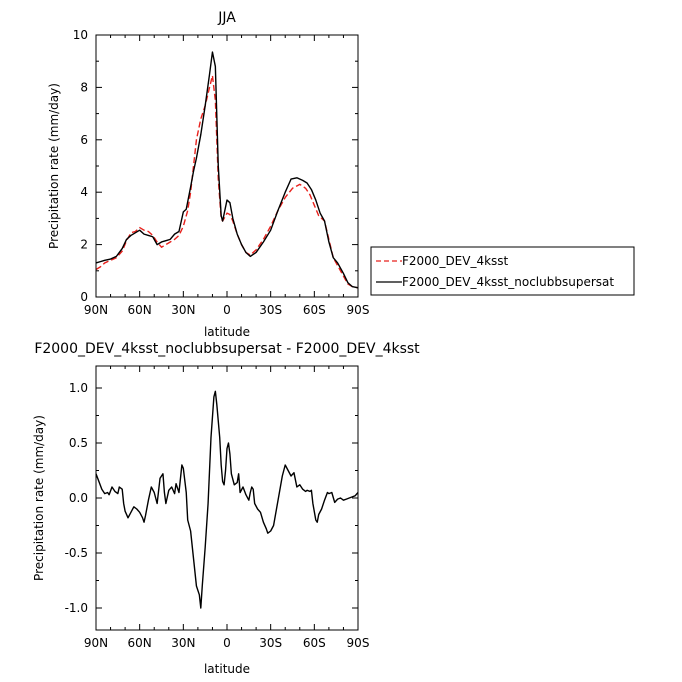 The height and width of the screenshot is (682, 682). What do you see at coordinates (84, 192) in the screenshot?
I see `panel1-ytick-label: 4` at bounding box center [84, 192].